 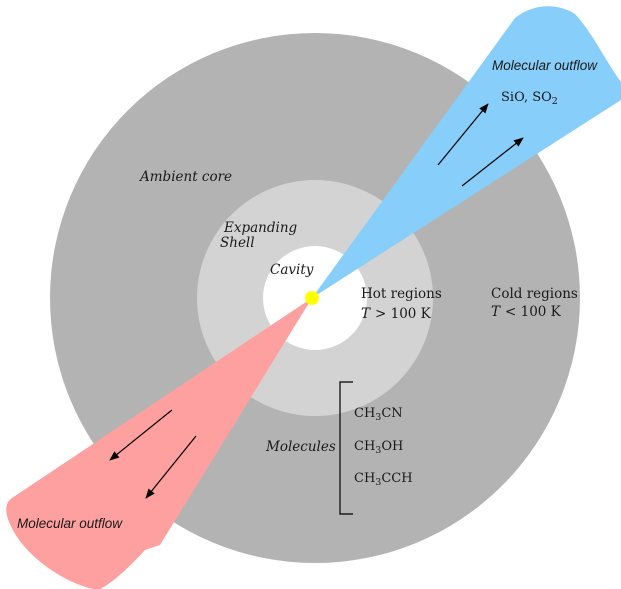 What do you see at coordinates (300, 447) in the screenshot?
I see `molecules-title: Molecules` at bounding box center [300, 447].